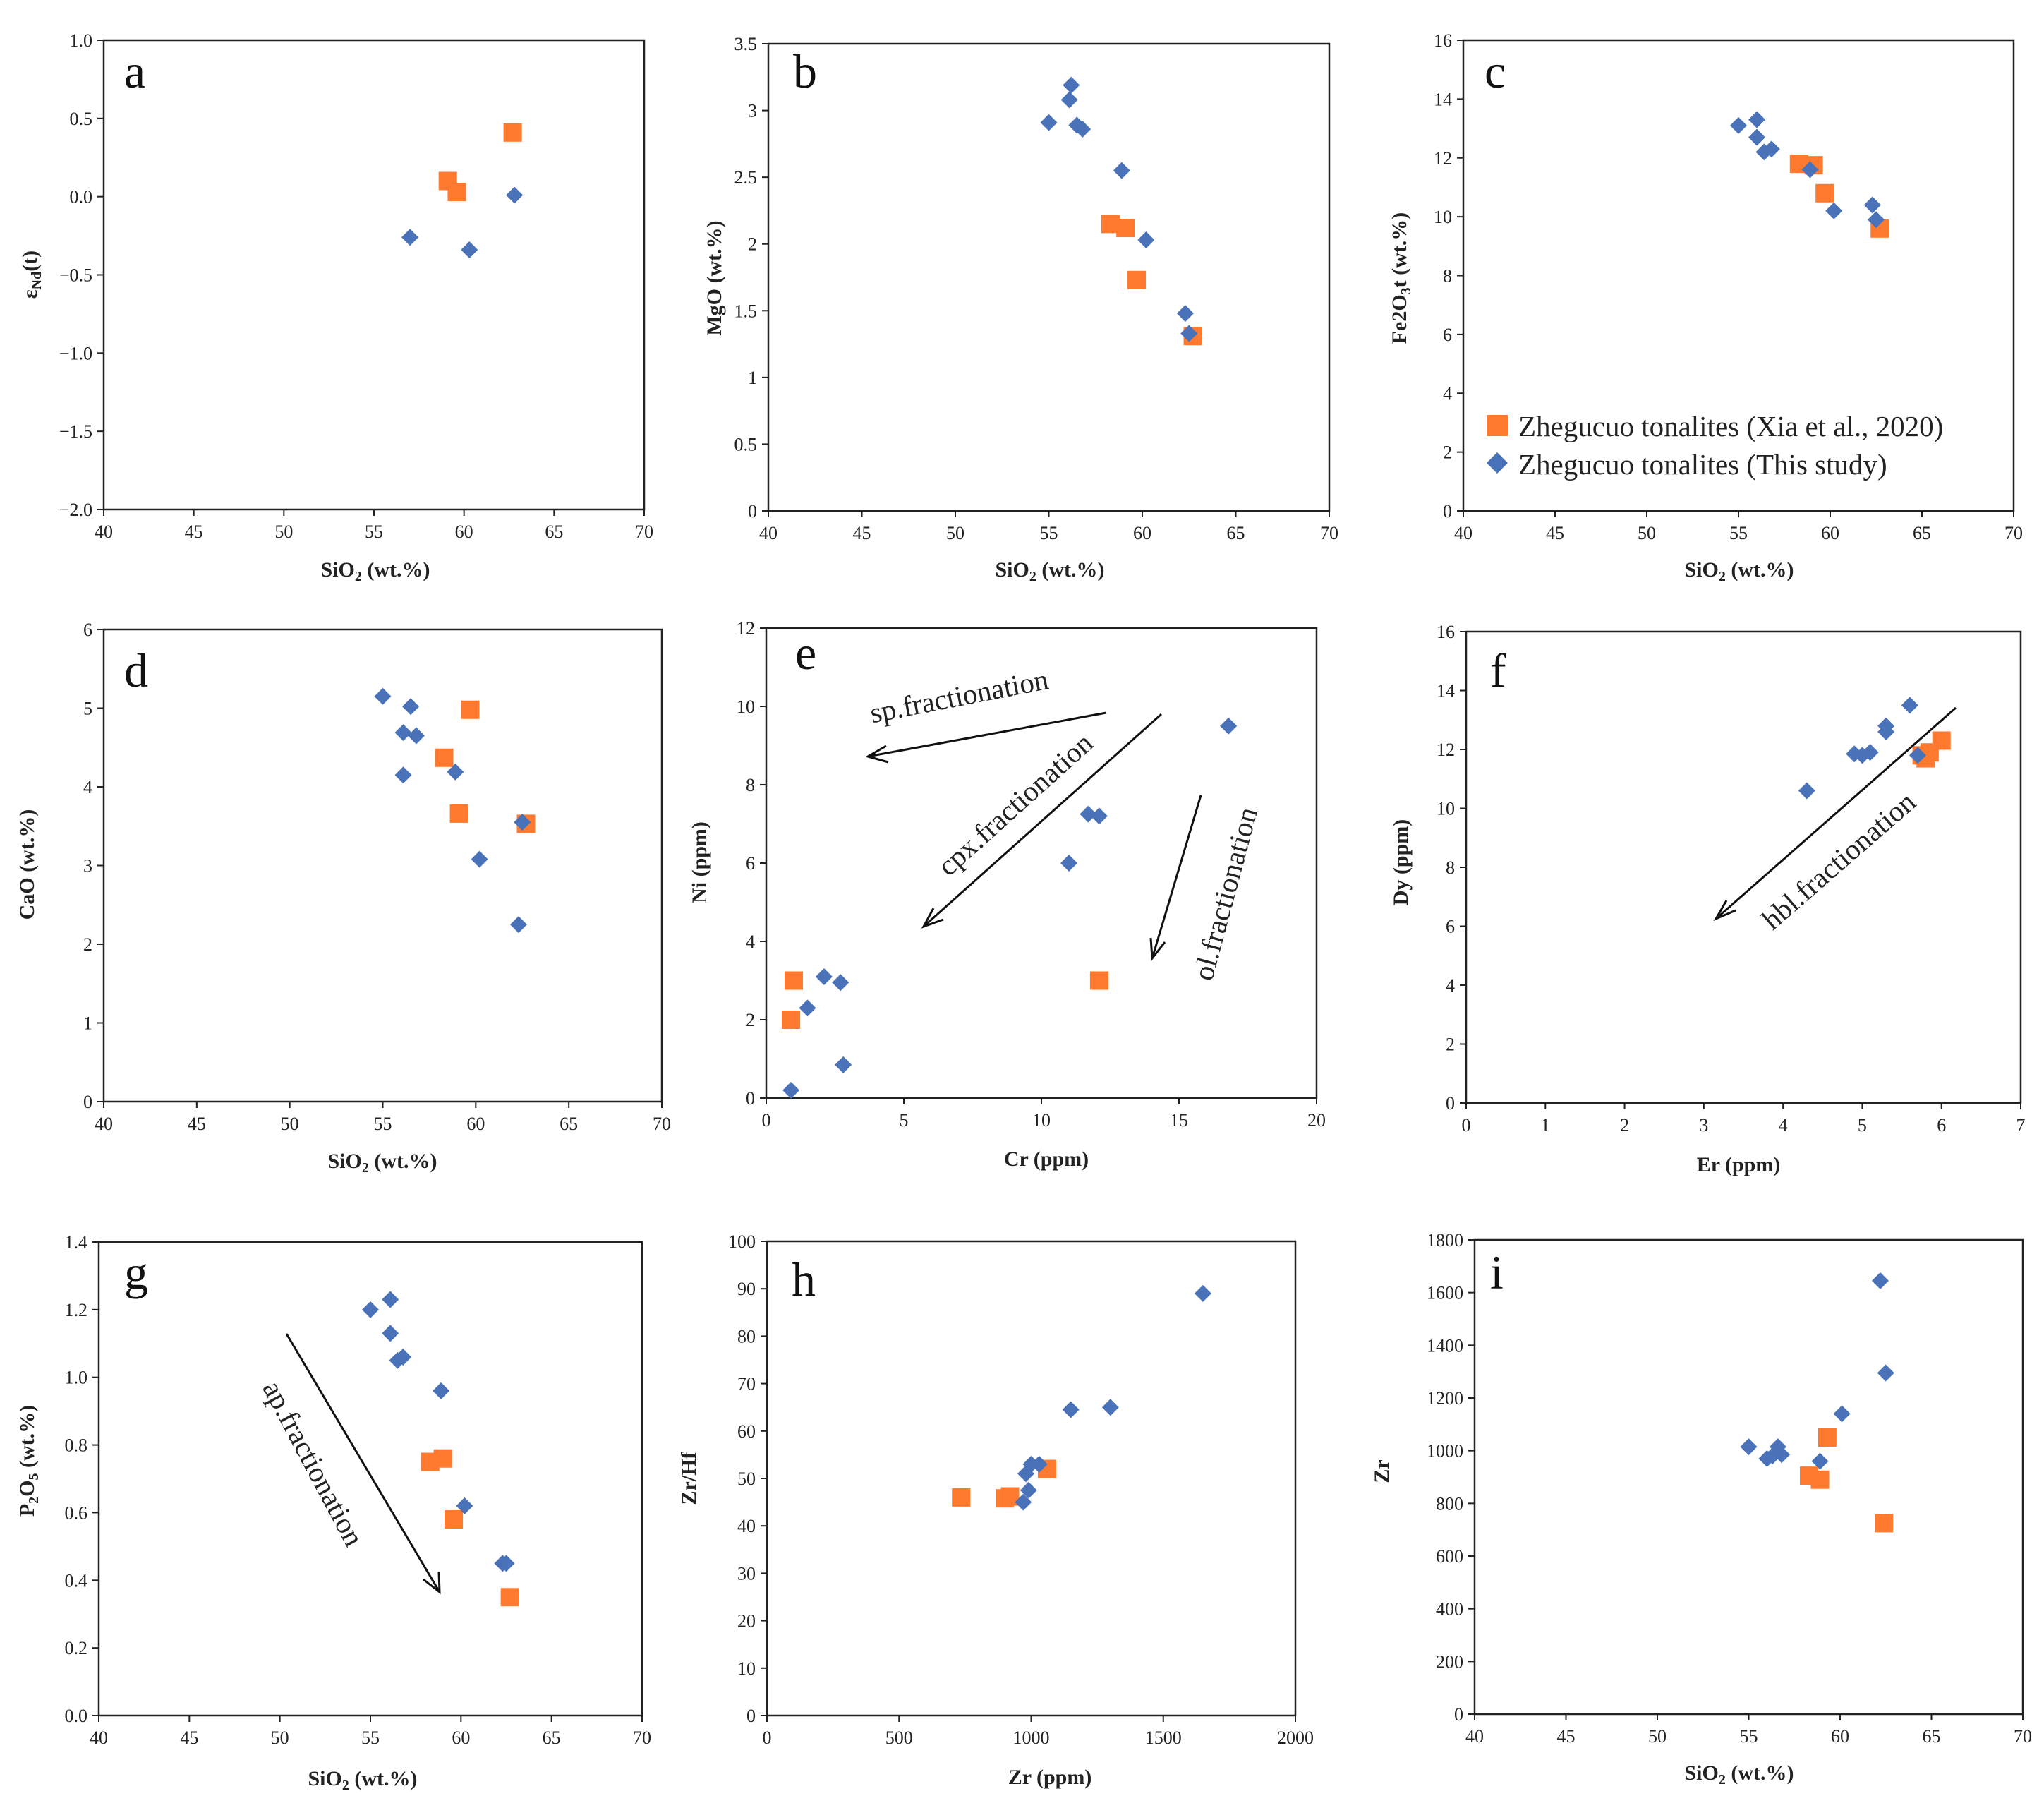 Image resolution: width=2044 pixels, height=1796 pixels. I want to click on panel-b-xtick-label: 40, so click(768, 533).